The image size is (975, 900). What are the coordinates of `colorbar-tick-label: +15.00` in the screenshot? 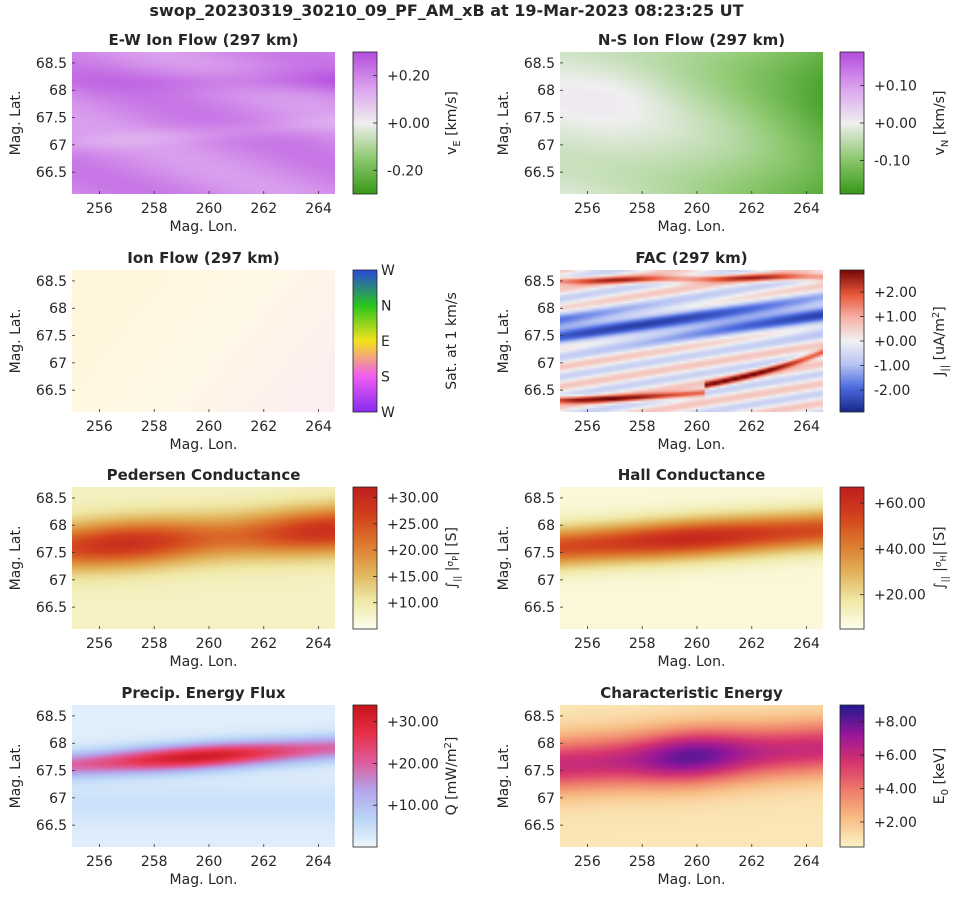 It's located at (413, 577).